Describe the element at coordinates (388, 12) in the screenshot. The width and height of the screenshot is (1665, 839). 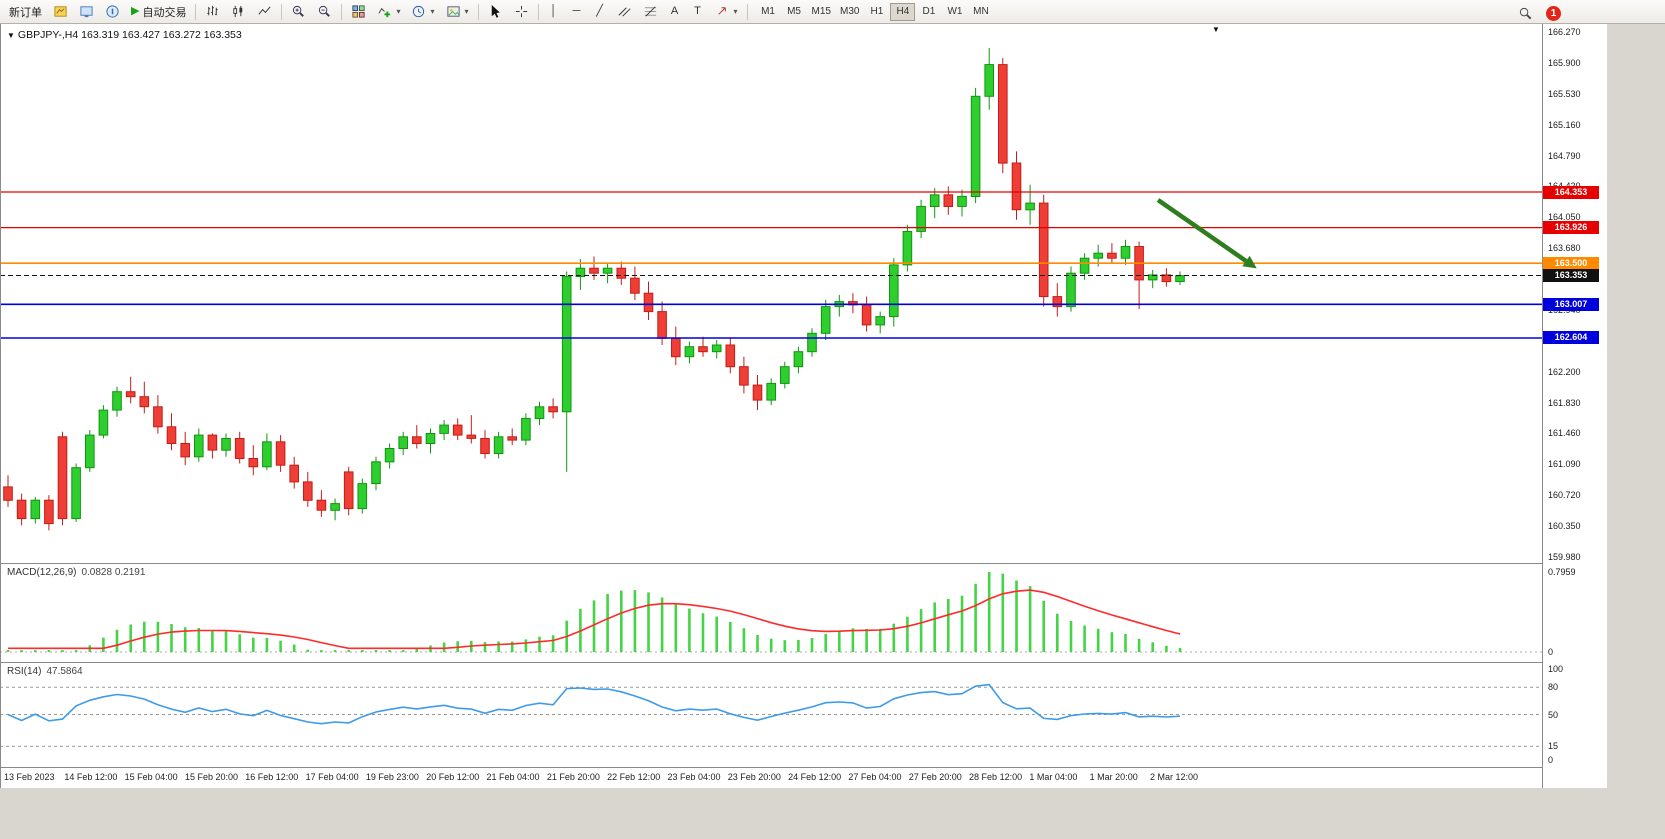
I see `indicators-button: ▾` at that location.